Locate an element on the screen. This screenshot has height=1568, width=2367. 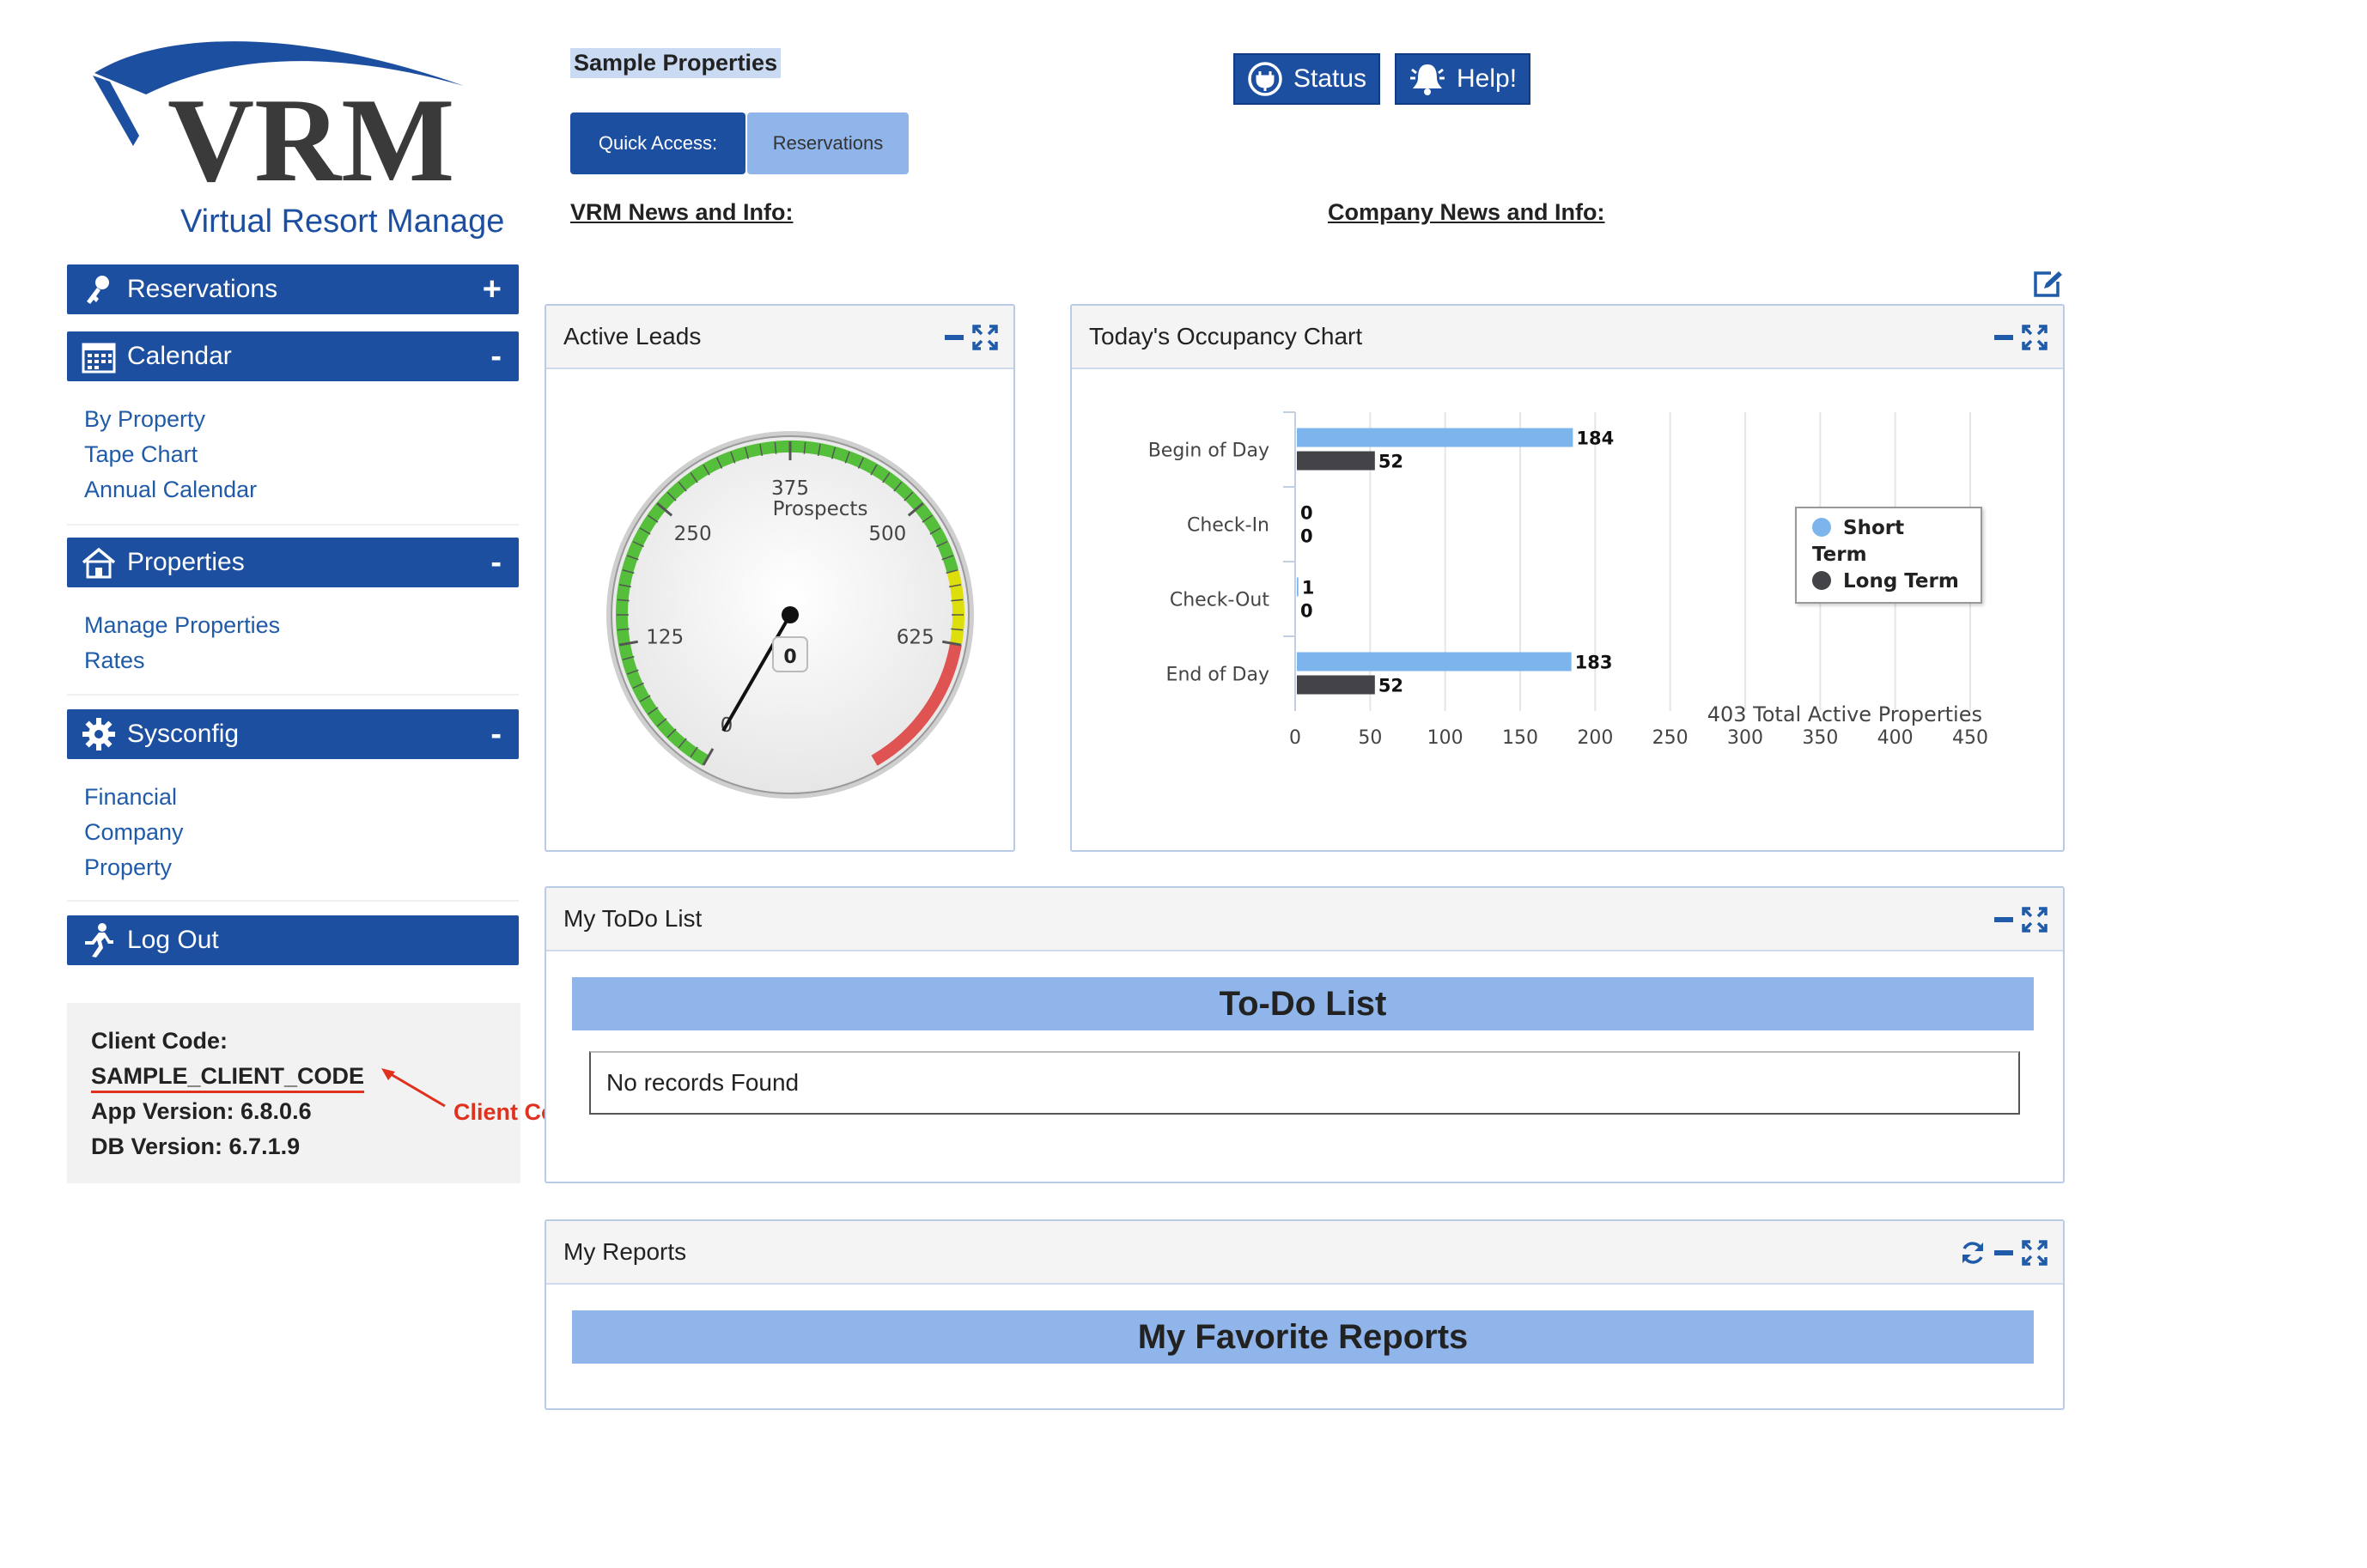
sidebar-calendar-label: Calendar is located at coordinates (179, 356).